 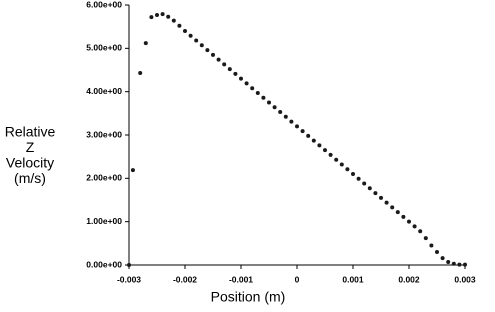 I want to click on y-axis-label: Relative, so click(x=30, y=132).